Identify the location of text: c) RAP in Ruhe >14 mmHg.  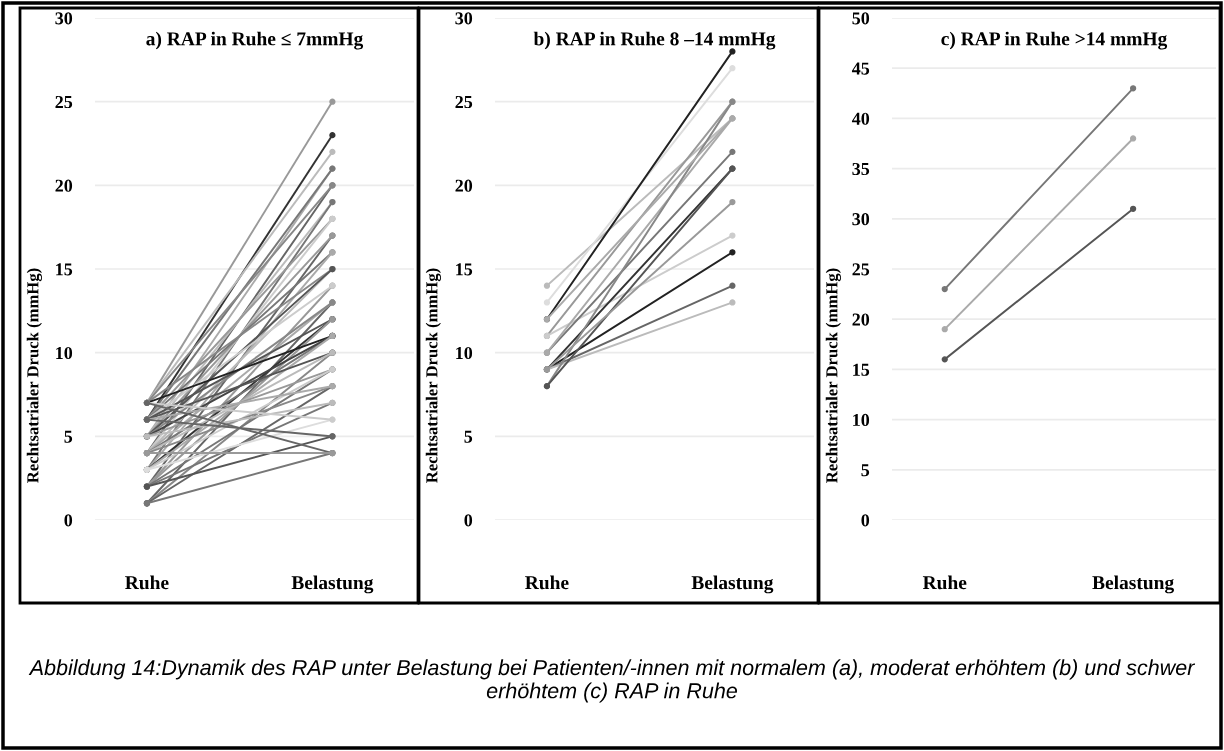
(1054, 40).